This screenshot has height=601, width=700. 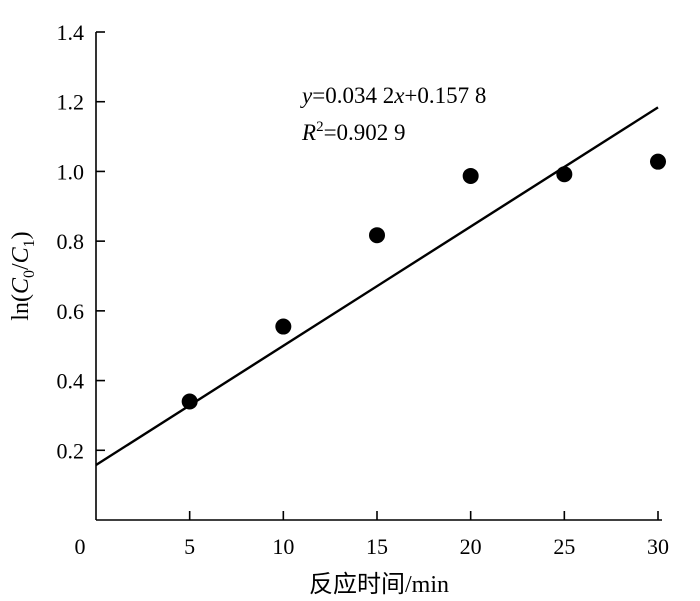 What do you see at coordinates (377, 546) in the screenshot?
I see `x-tick-label: 15` at bounding box center [377, 546].